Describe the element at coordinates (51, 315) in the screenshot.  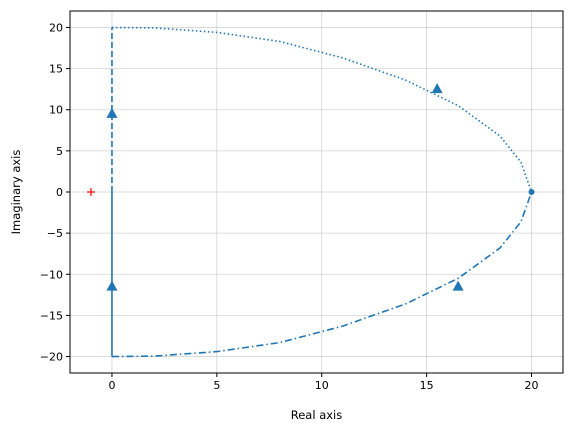
I see `y-tick-label: −15` at that location.